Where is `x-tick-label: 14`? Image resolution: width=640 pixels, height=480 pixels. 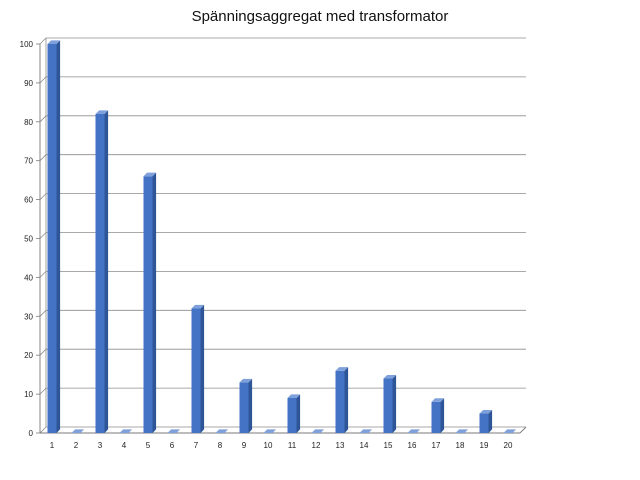 x-tick-label: 14 is located at coordinates (364, 445).